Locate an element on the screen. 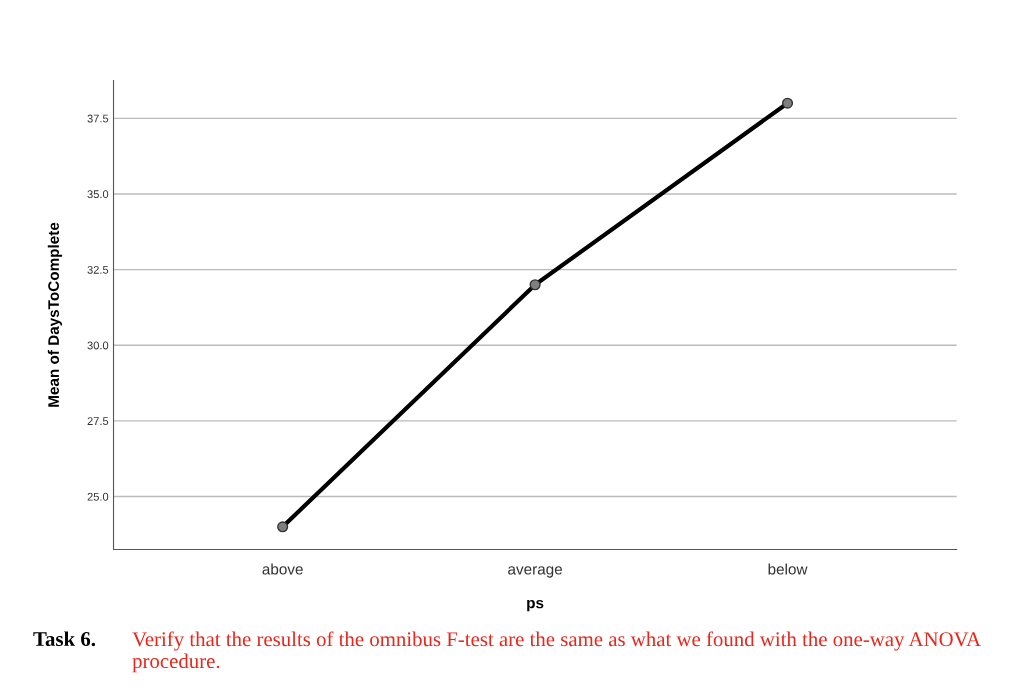  y-axis-title: Mean of DaysToComplete is located at coordinates (55, 314).